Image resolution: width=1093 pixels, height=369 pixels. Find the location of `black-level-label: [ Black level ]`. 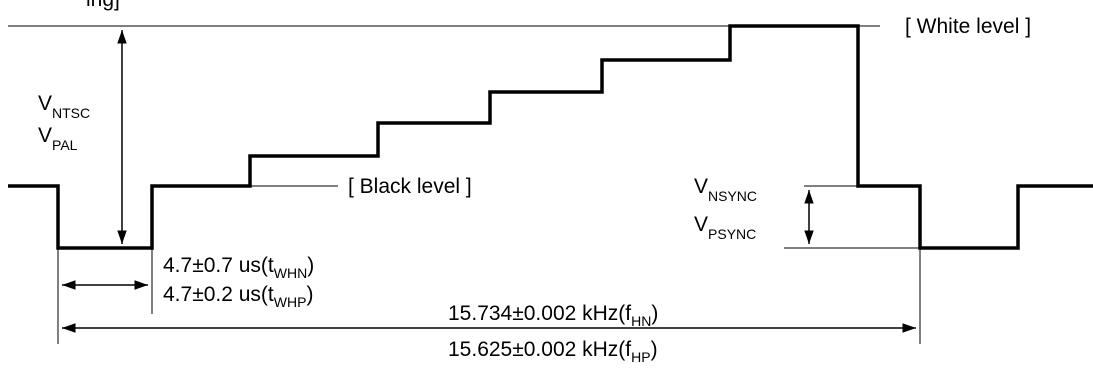

black-level-label: [ Black level ] is located at coordinates (410, 186).